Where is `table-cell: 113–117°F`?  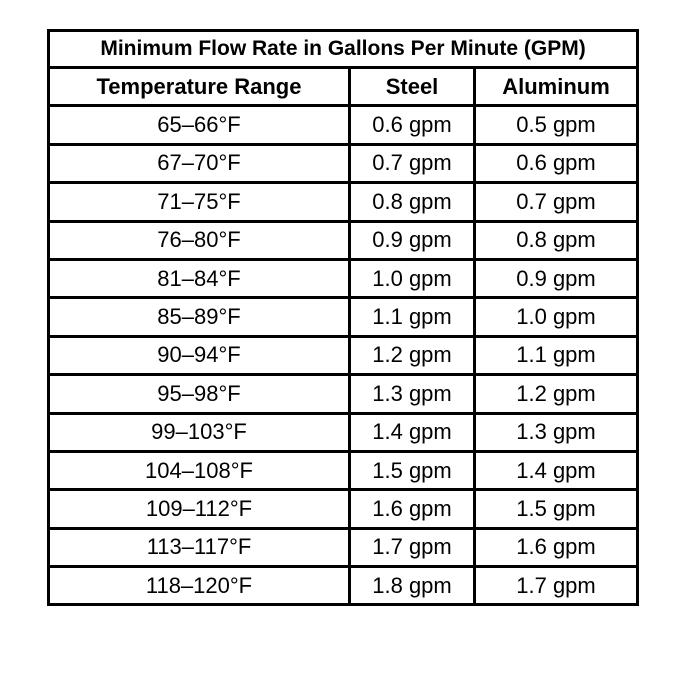
table-cell: 113–117°F is located at coordinates (199, 547).